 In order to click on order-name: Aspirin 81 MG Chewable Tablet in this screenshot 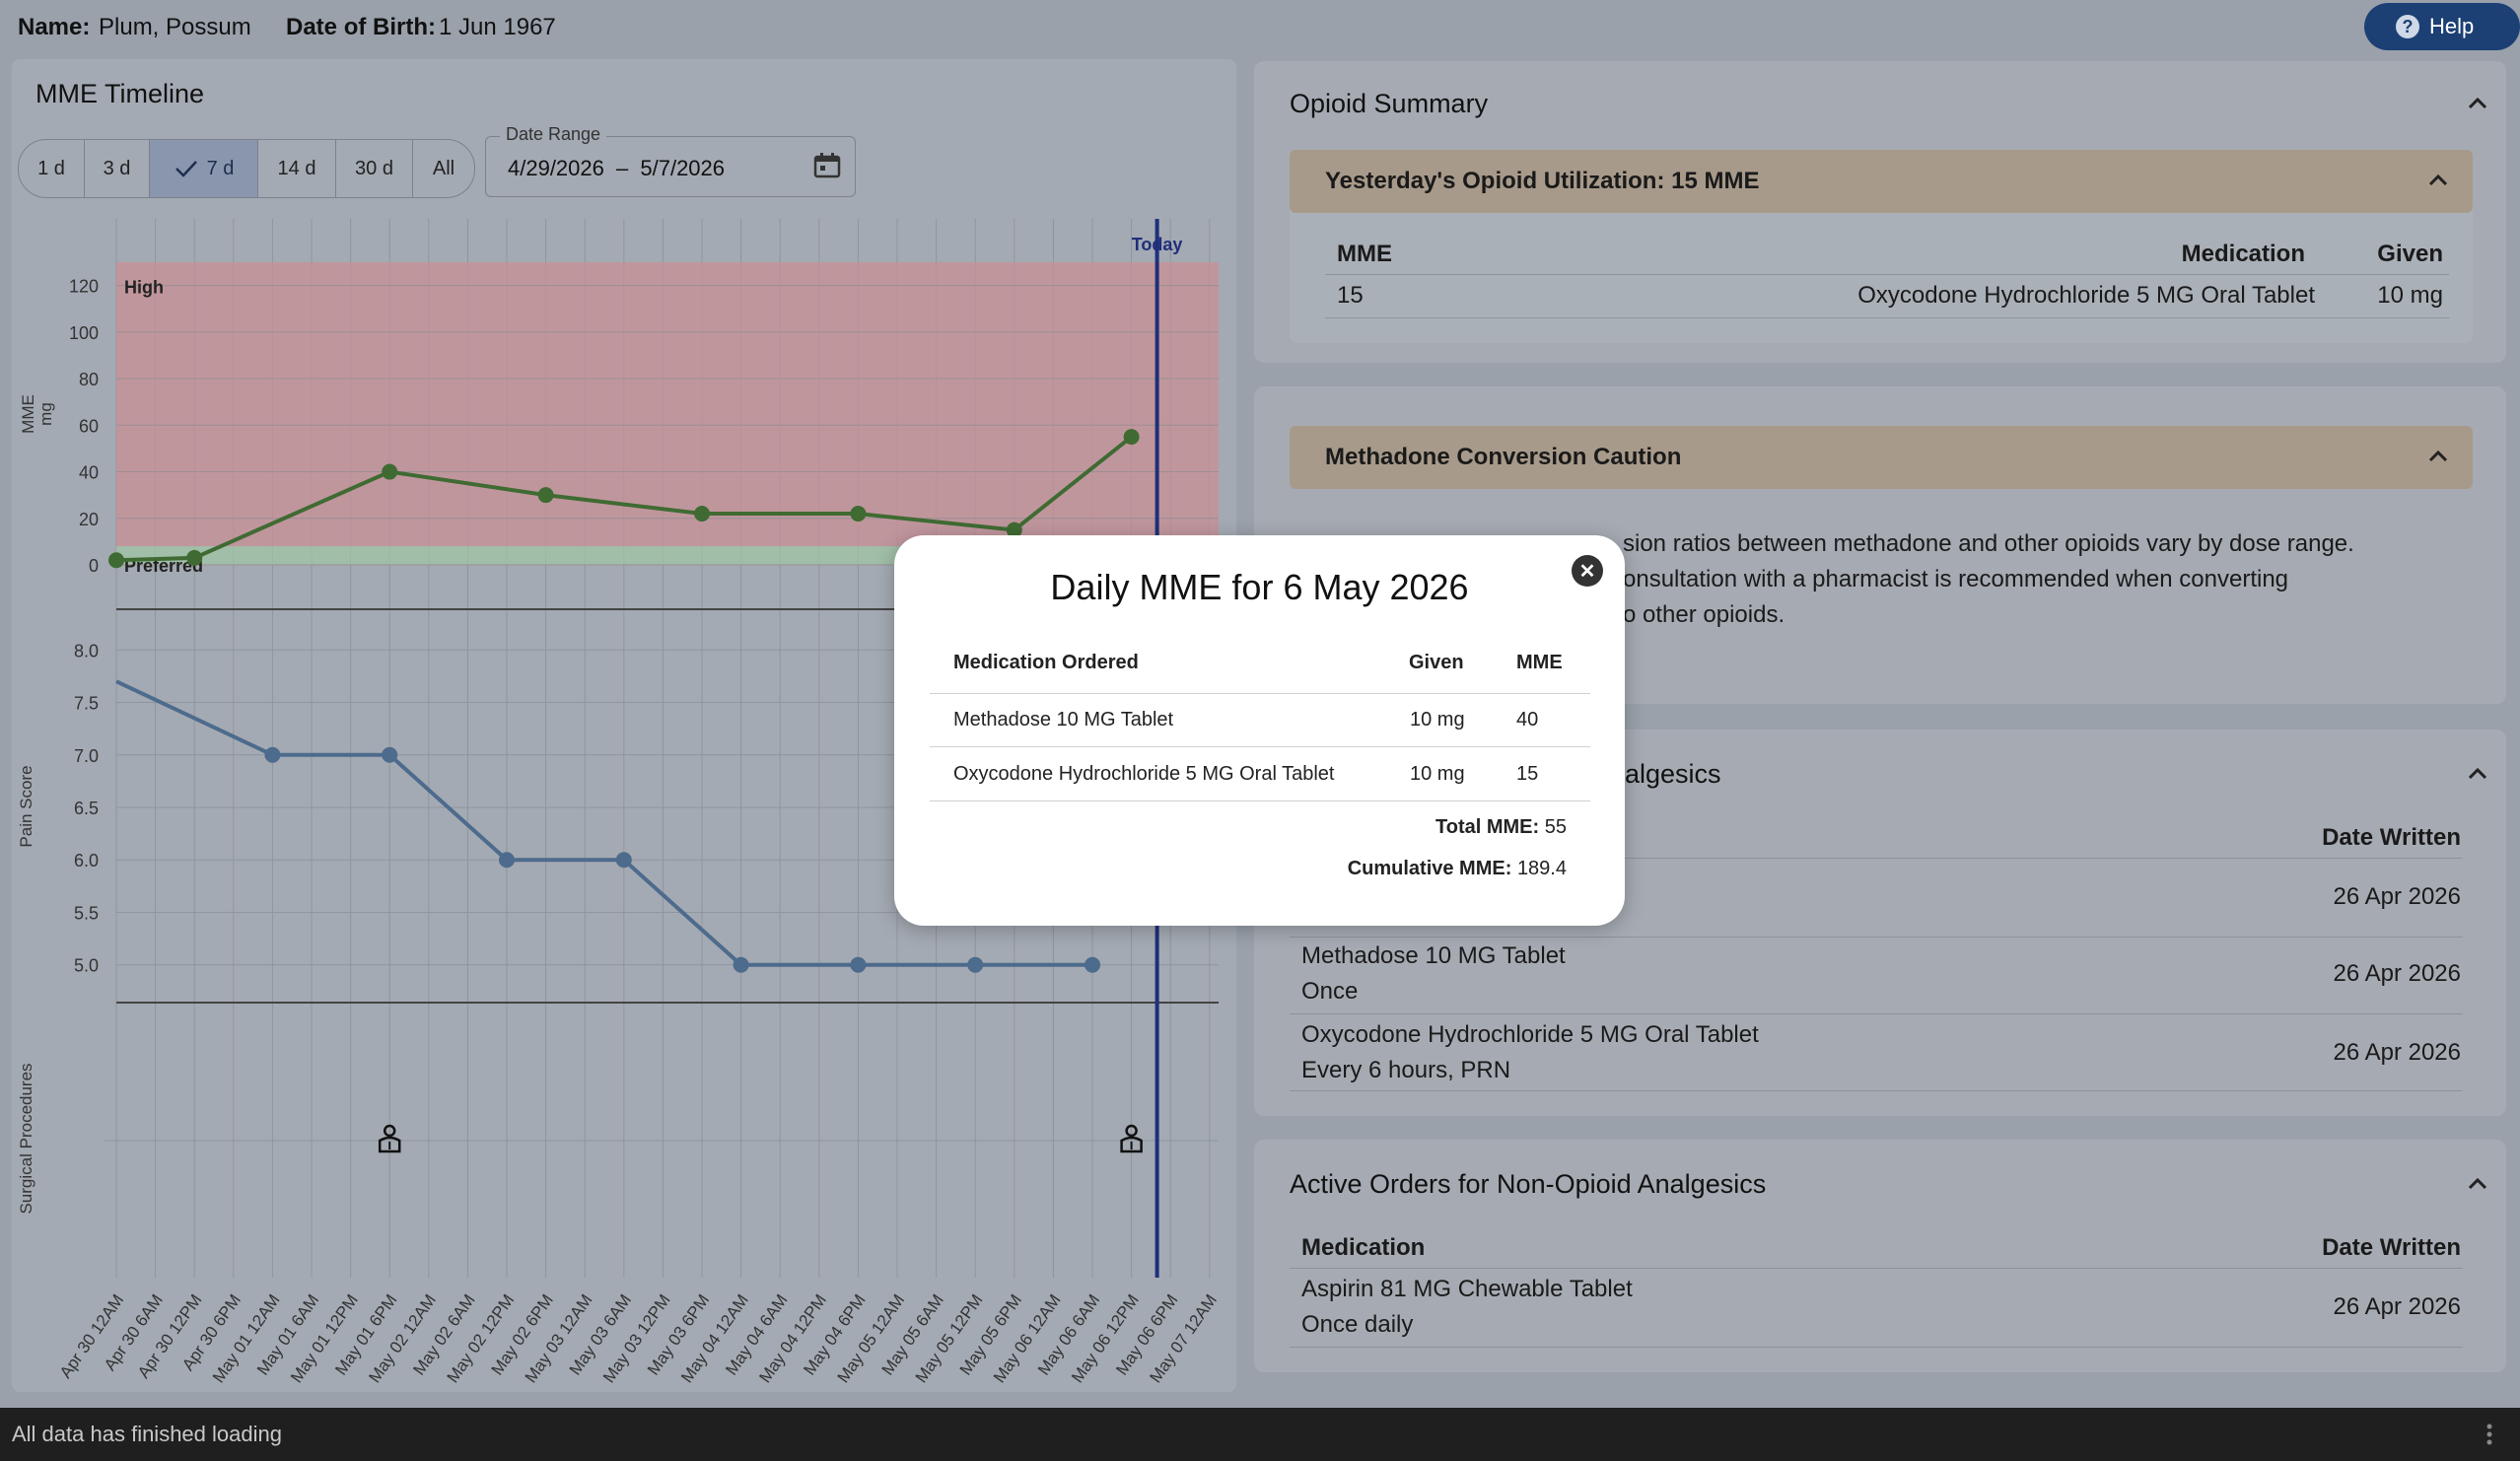, I will do `click(1467, 1289)`.